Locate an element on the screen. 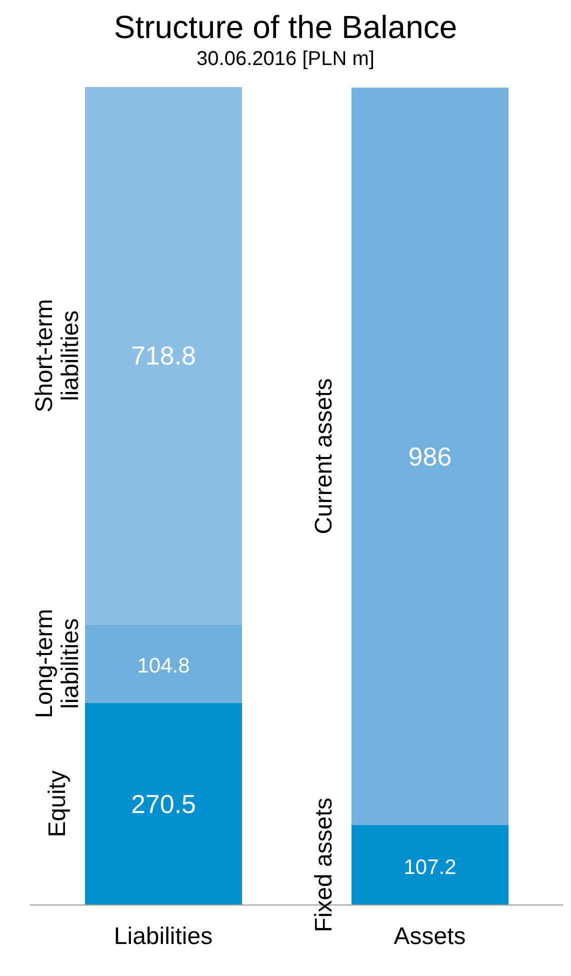 Image resolution: width=571 pixels, height=976 pixels. chart-title: Structure of the Balance is located at coordinates (285, 27).